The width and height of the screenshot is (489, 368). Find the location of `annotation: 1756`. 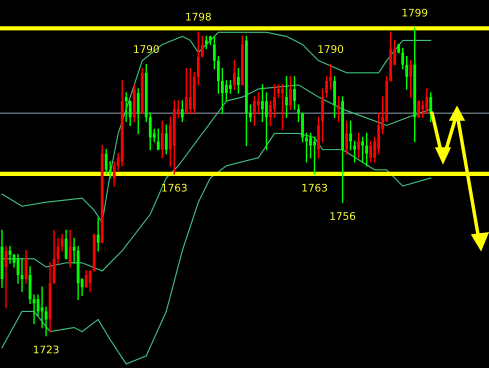

annotation: 1756 is located at coordinates (343, 216).